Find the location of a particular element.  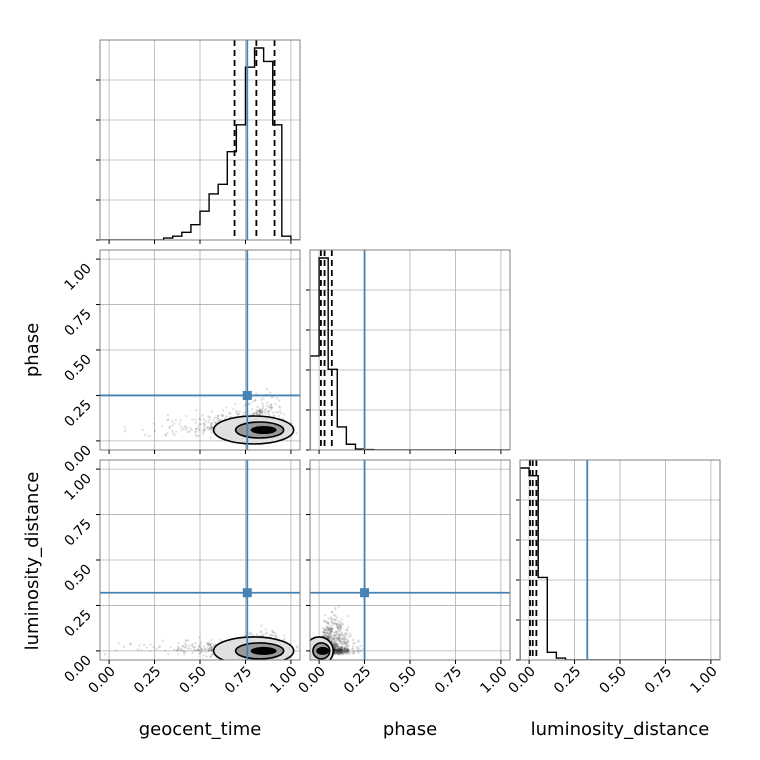

xtick-label: 0.00 is located at coordinates (312, 680).